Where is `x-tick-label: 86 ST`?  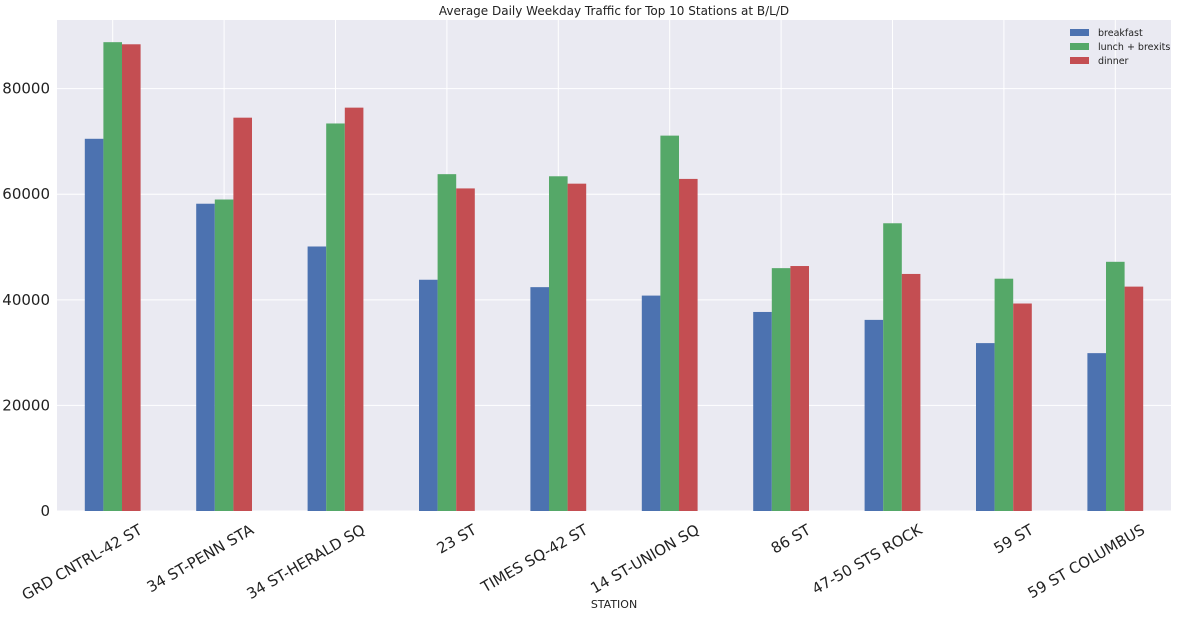
x-tick-label: 86 ST is located at coordinates (791, 538).